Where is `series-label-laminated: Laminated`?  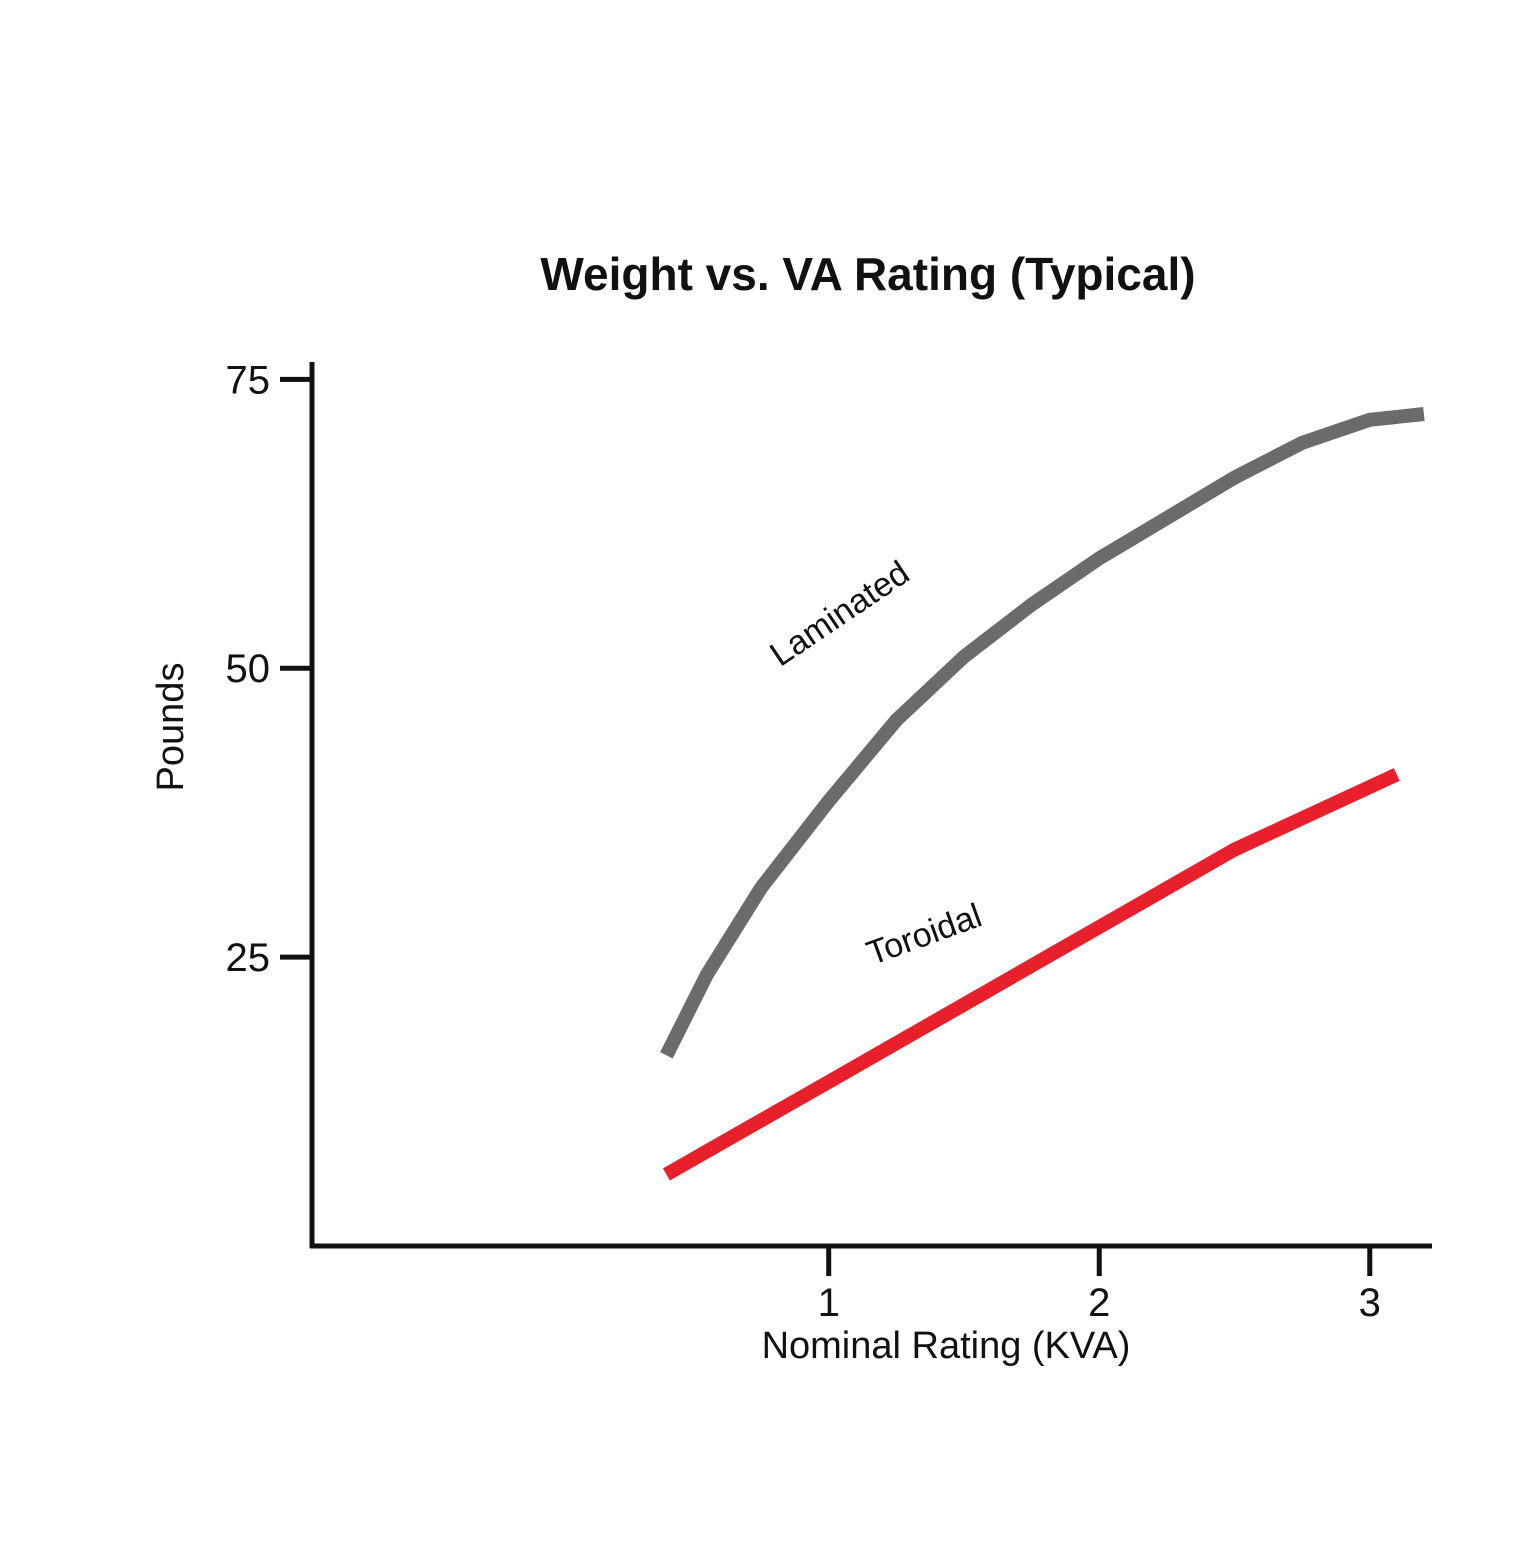
series-label-laminated: Laminated is located at coordinates (839, 614).